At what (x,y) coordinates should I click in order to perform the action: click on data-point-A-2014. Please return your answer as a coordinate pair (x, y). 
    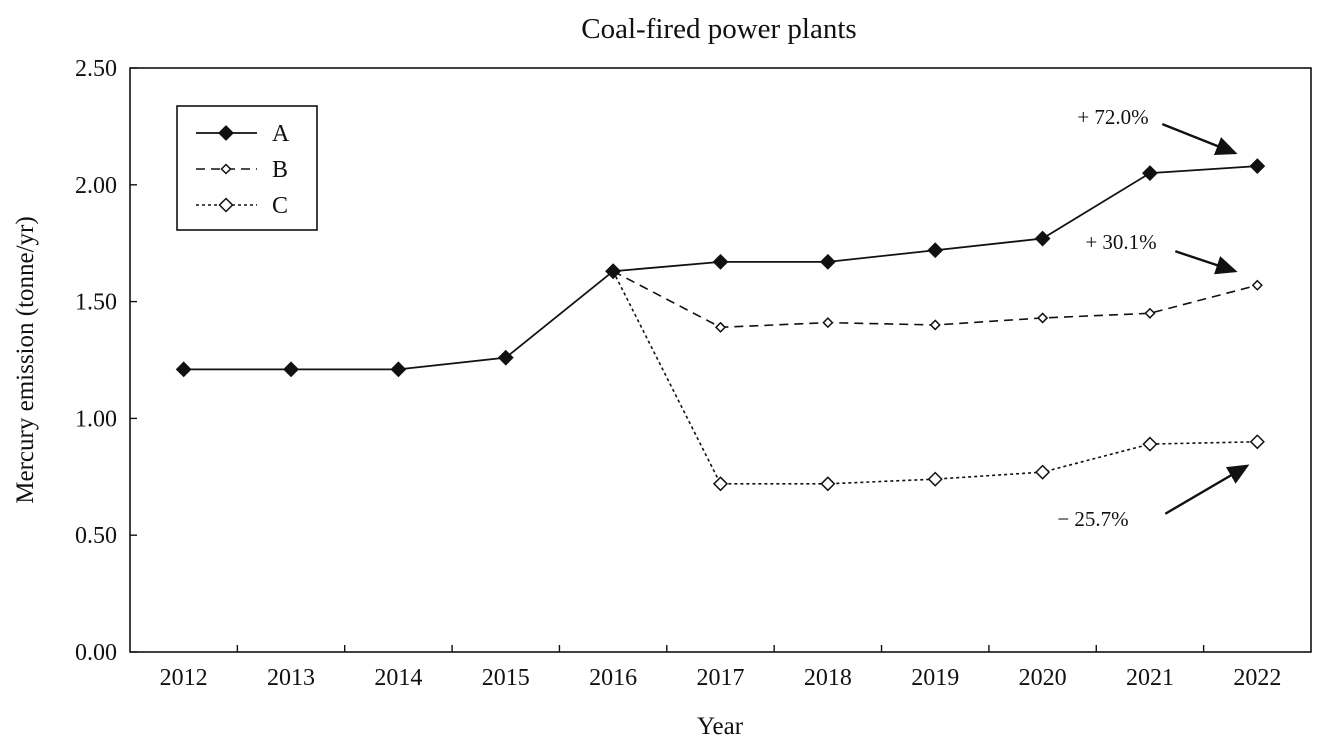
    Looking at the image, I should click on (398, 369).